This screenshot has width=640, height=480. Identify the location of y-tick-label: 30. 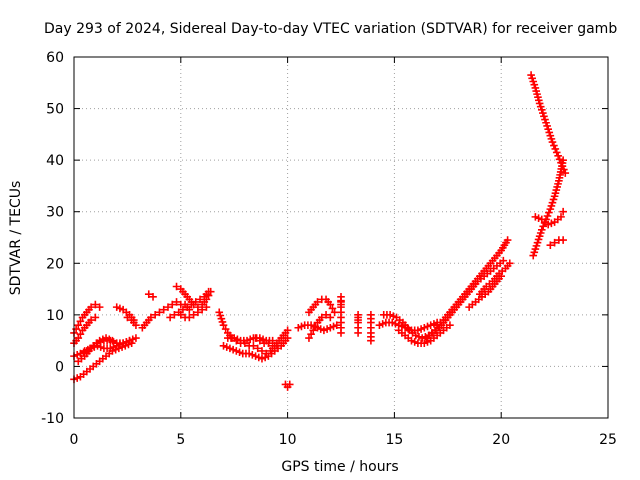
(55, 213).